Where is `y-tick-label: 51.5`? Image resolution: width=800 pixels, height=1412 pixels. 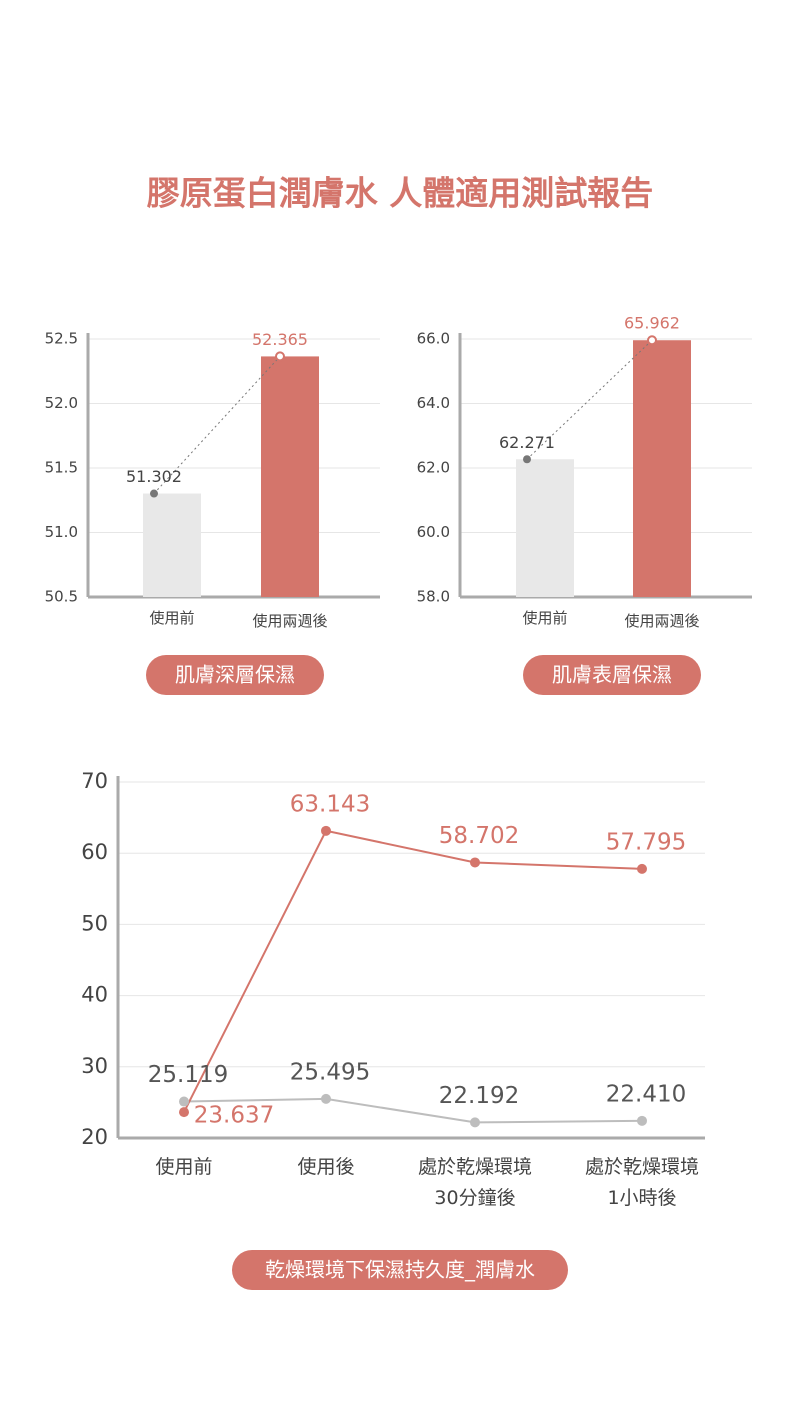
y-tick-label: 51.5 is located at coordinates (61, 468).